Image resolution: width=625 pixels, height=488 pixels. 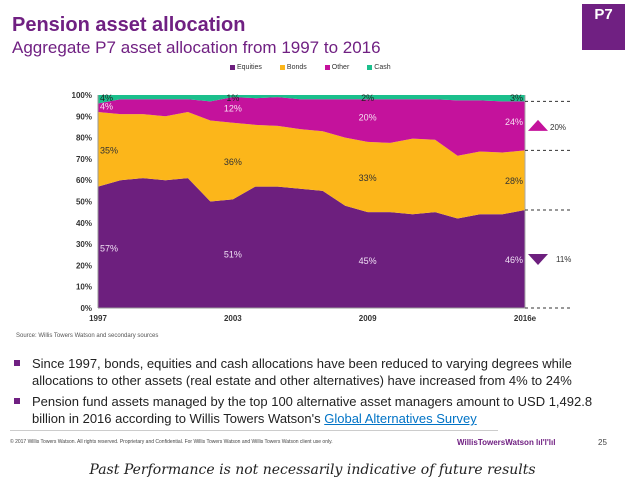 I want to click on y-tick-label: 40%, so click(x=84, y=223).